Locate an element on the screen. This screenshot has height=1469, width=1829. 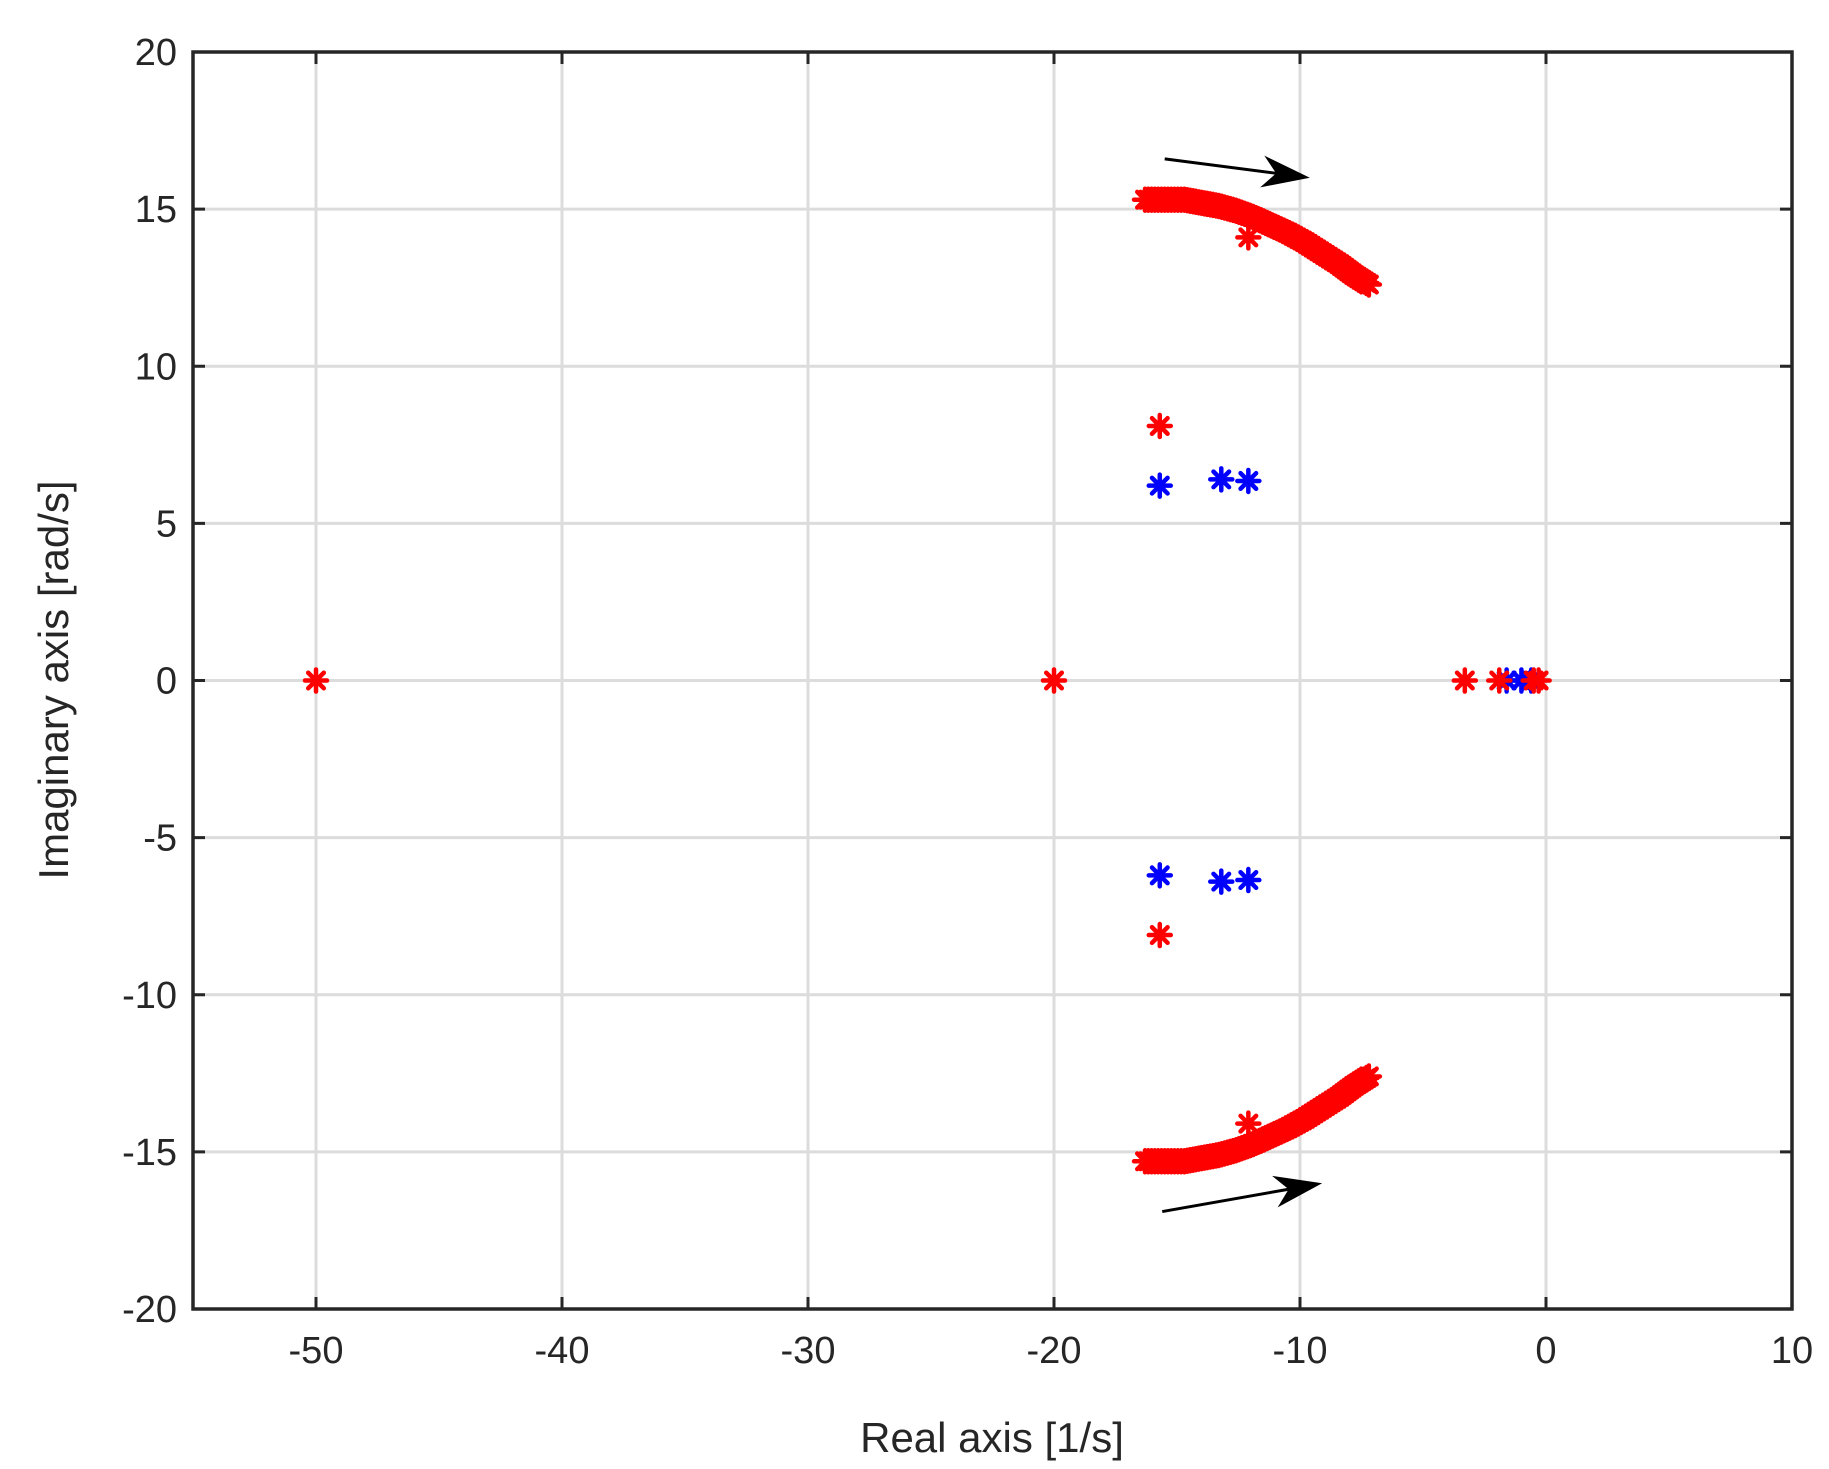
x-tick-labels: -50 -40 -30 -20 -10 0 10 is located at coordinates (1051, 1351).